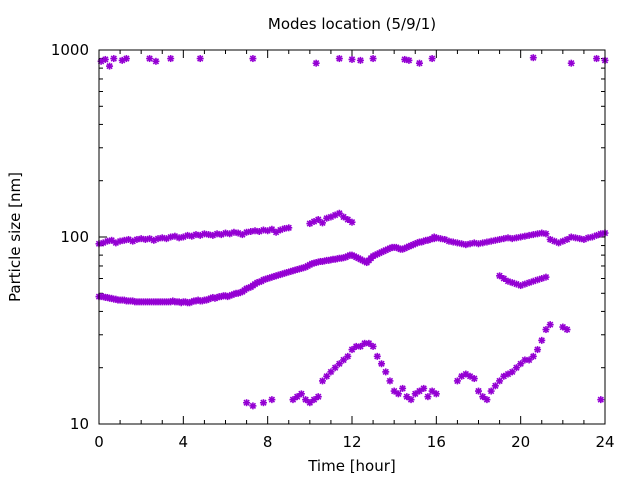  What do you see at coordinates (15, 237) in the screenshot?
I see `y-axis-label: Particle size [nm]` at bounding box center [15, 237].